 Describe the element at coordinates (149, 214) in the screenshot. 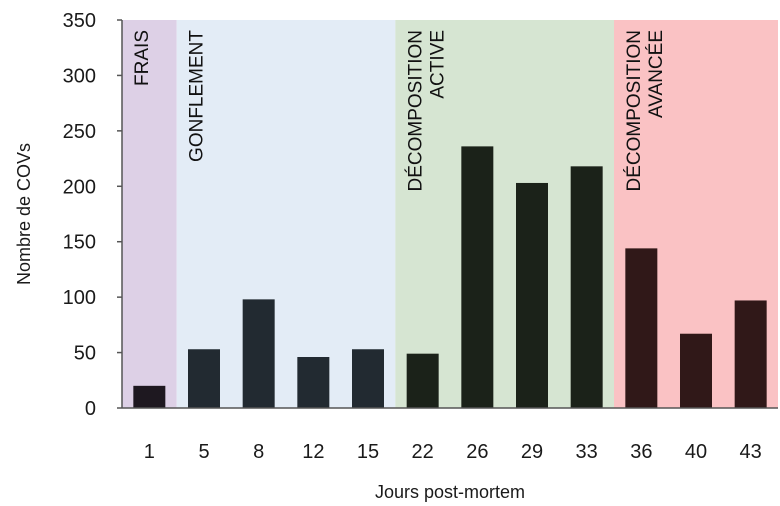

I see `phase-band` at that location.